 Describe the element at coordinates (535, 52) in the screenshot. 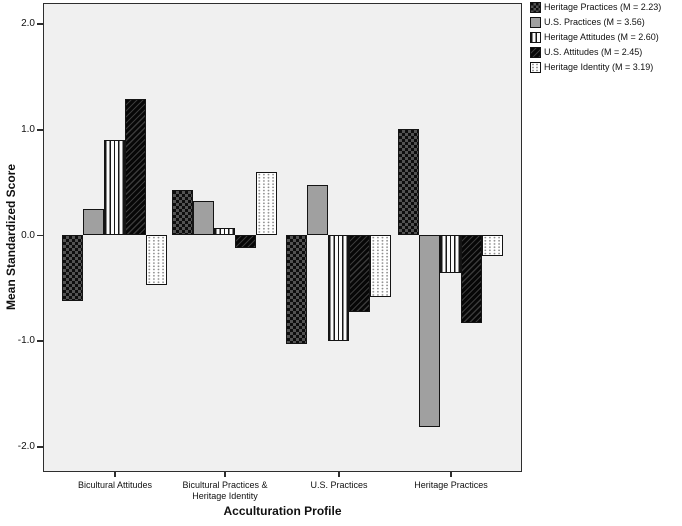

I see `legend-swatch-diagonal-dark-icon` at that location.